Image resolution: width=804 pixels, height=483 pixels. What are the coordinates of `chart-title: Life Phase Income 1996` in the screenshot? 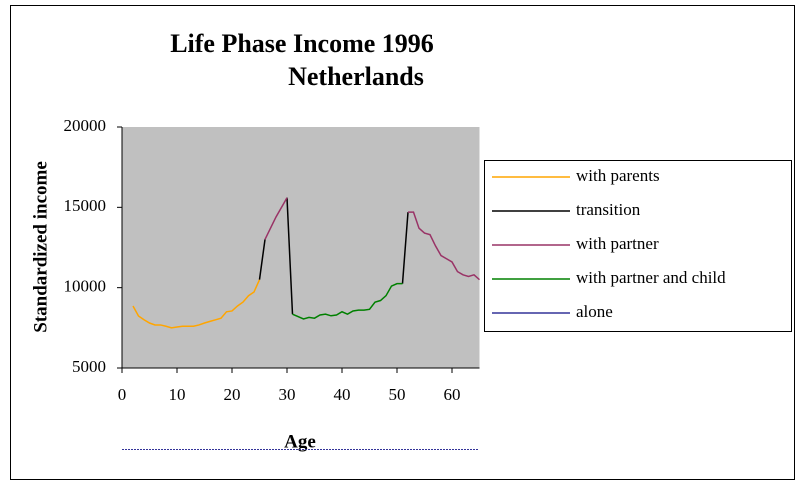 It's located at (302, 43).